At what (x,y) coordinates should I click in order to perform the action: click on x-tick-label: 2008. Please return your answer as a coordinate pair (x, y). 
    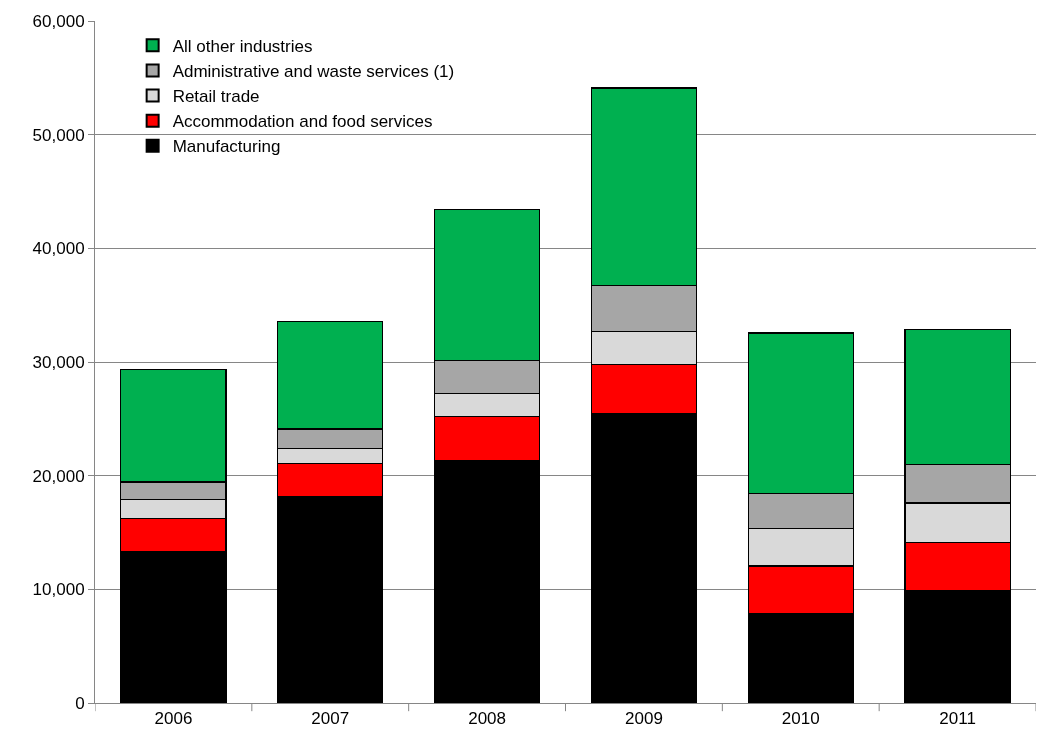
    Looking at the image, I should click on (487, 719).